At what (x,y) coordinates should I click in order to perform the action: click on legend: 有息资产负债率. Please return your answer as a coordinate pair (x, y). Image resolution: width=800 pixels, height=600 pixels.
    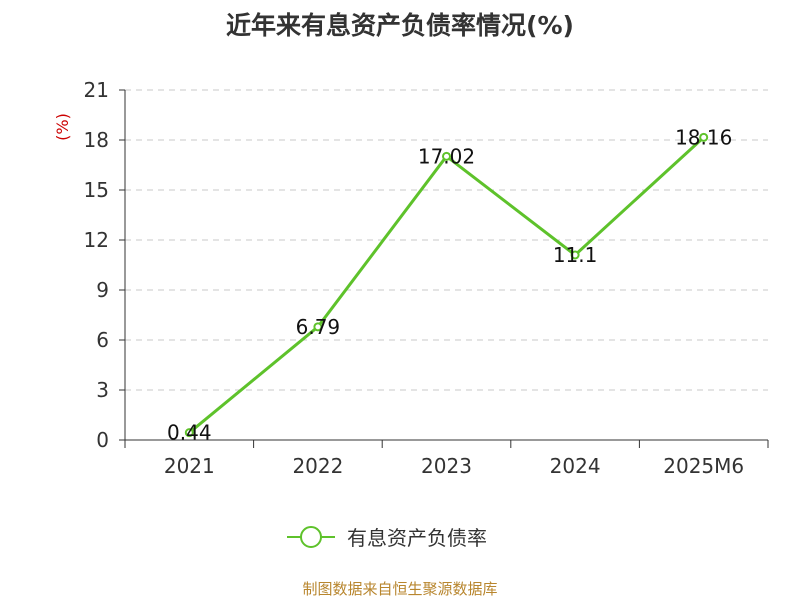
    Looking at the image, I should click on (387, 538).